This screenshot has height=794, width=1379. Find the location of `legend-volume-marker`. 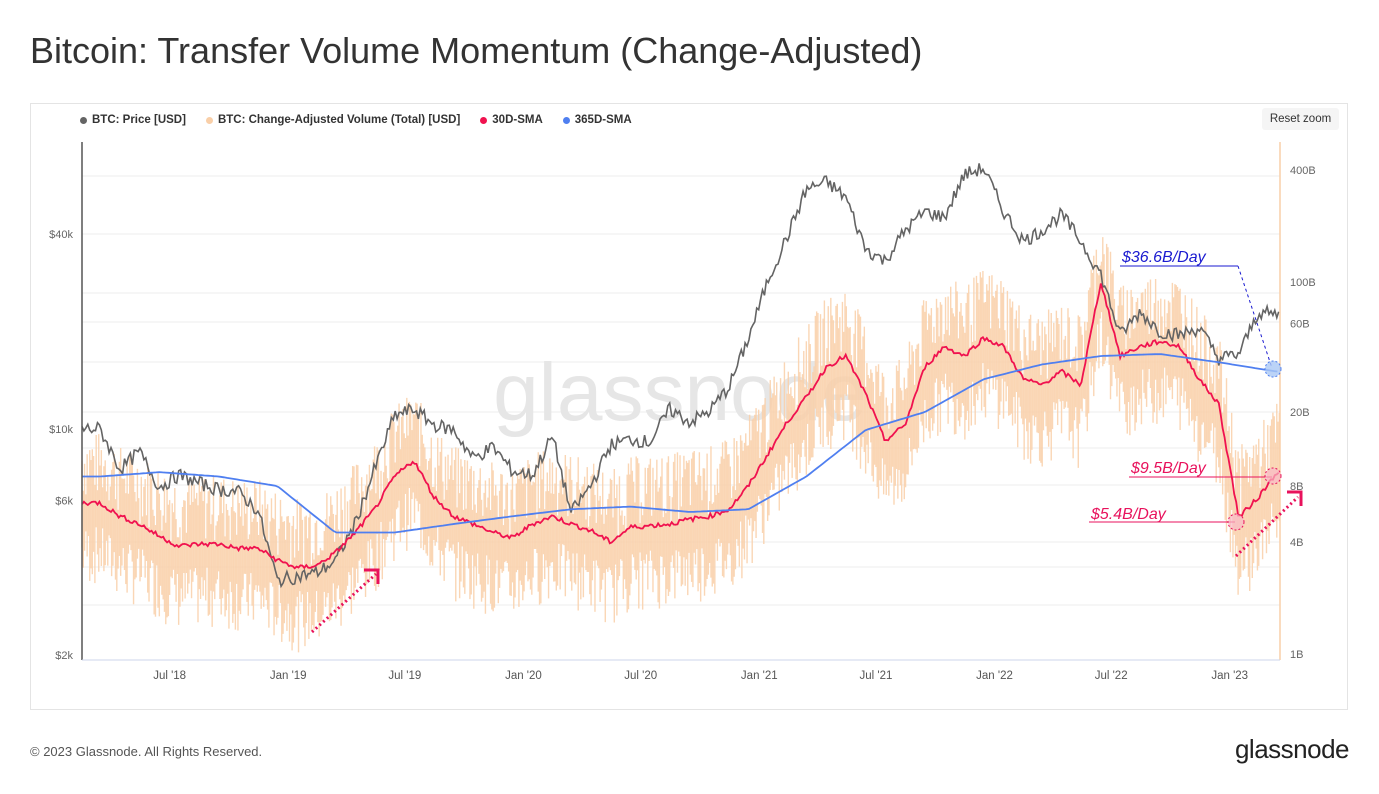

legend-volume-marker is located at coordinates (209, 120).